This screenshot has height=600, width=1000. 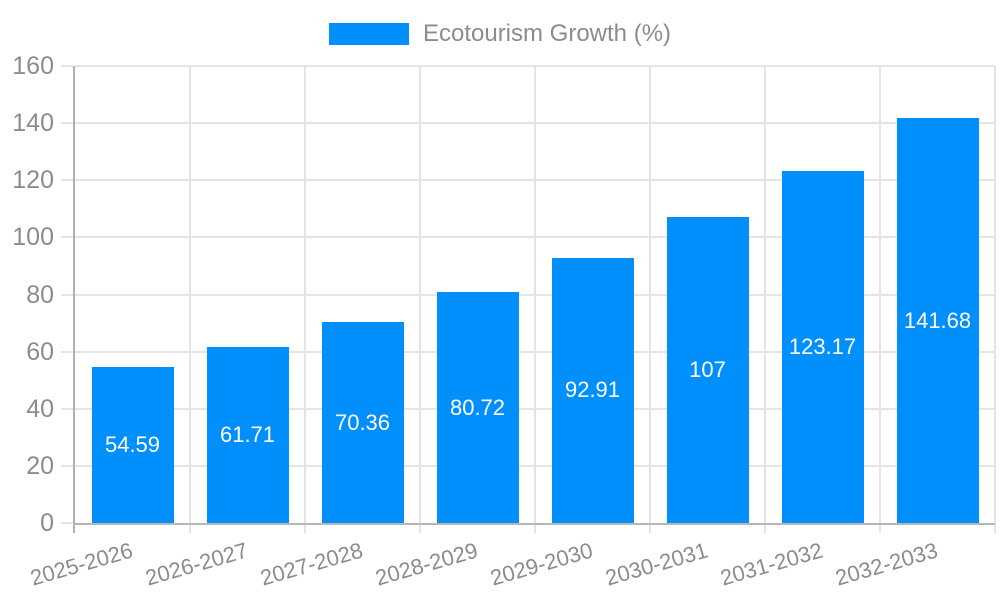 I want to click on bar-2029-2030: 92.91, so click(x=592, y=390).